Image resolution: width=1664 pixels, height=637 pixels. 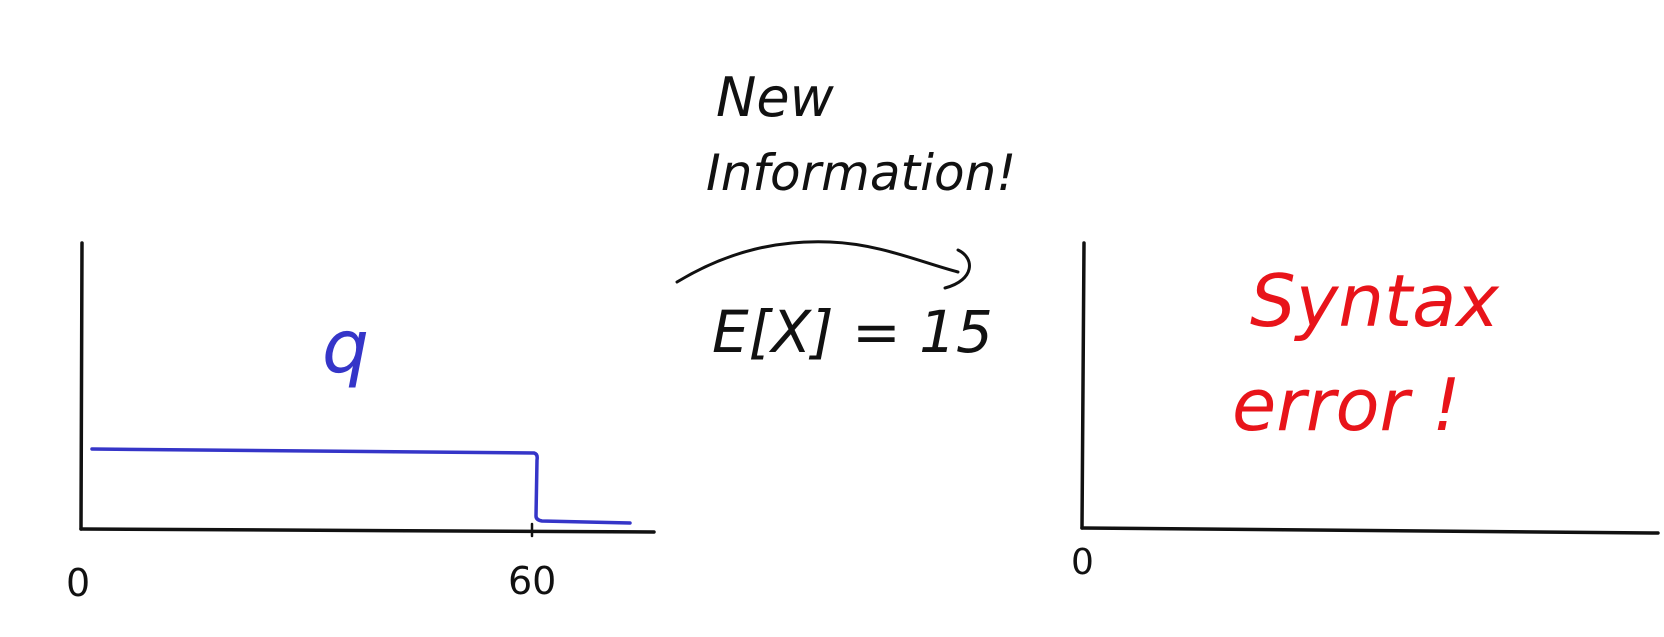 What do you see at coordinates (345, 347) in the screenshot?
I see `left-plot-distribution-label: q` at bounding box center [345, 347].